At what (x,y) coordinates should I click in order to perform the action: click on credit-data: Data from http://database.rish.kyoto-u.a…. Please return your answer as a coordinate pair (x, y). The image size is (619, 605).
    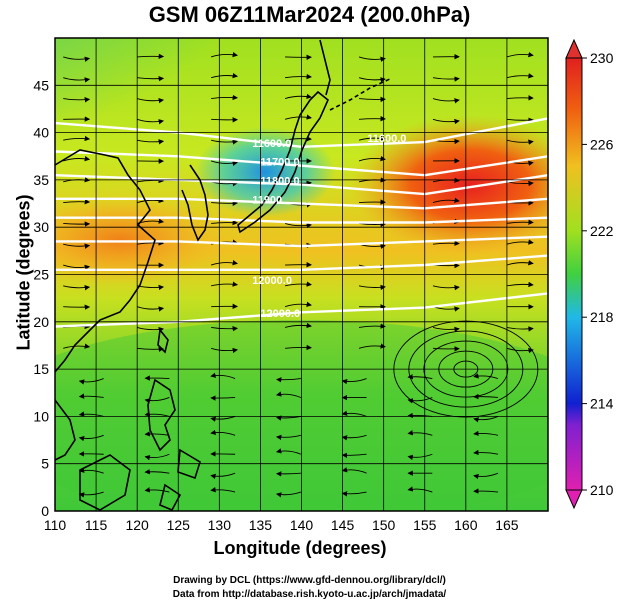
    Looking at the image, I should click on (309, 594).